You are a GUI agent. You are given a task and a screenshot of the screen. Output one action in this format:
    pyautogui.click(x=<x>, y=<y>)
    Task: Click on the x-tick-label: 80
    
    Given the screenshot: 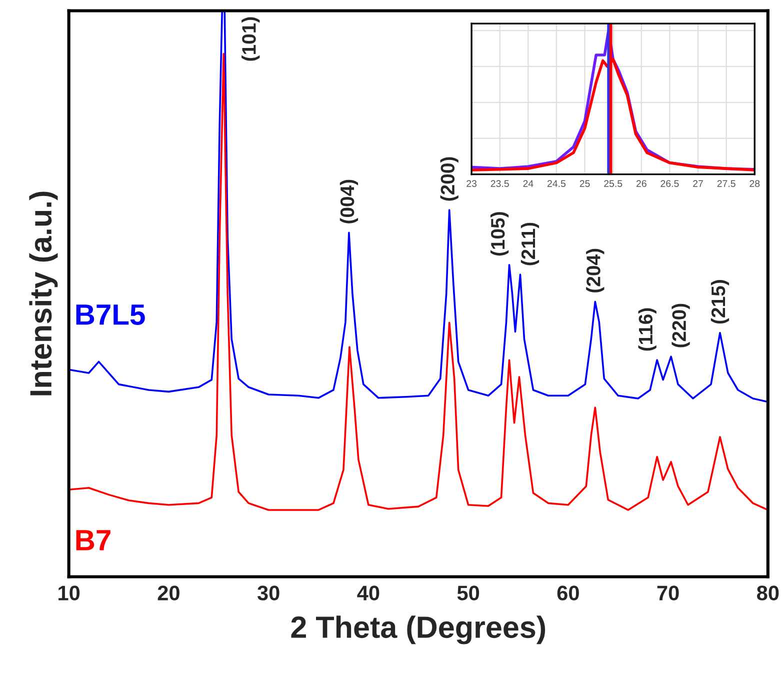 What is the action you would take?
    pyautogui.click(x=768, y=593)
    